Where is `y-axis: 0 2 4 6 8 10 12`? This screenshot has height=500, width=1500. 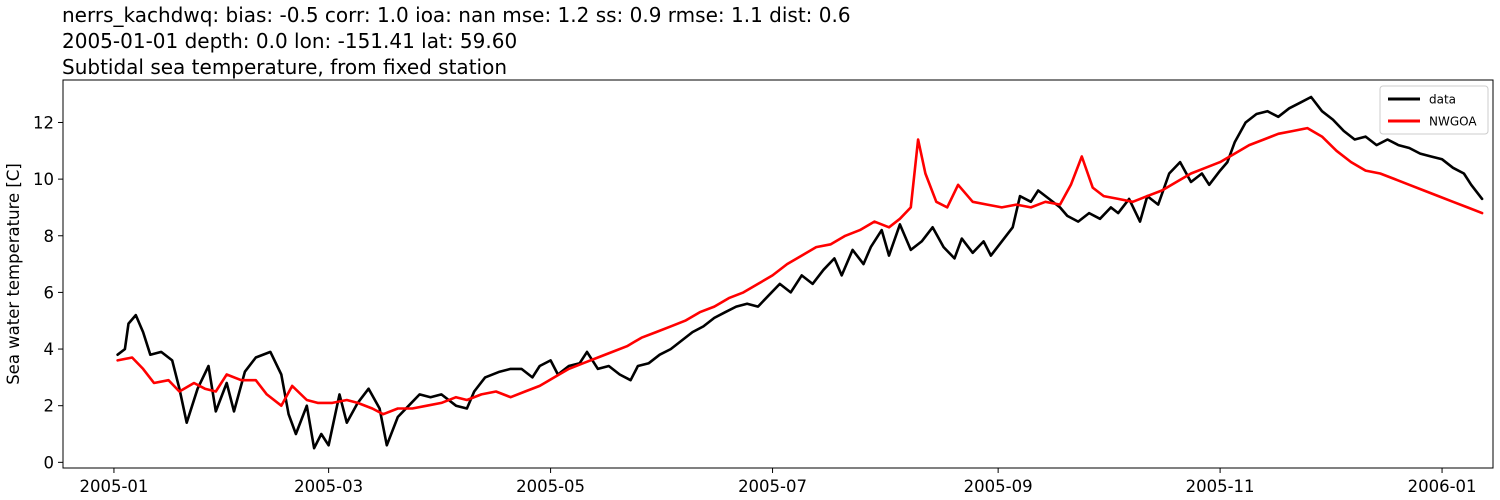
y-axis: 0 2 4 6 8 10 12 is located at coordinates (48, 292).